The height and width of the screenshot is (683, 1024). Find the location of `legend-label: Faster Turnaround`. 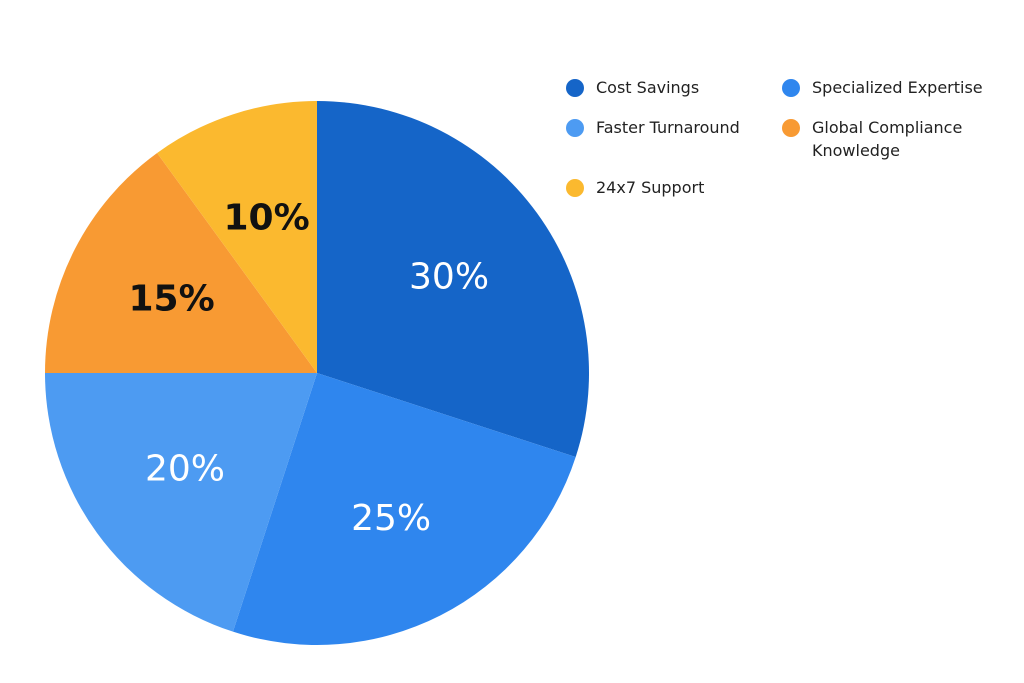

legend-label: Faster Turnaround is located at coordinates (668, 127).